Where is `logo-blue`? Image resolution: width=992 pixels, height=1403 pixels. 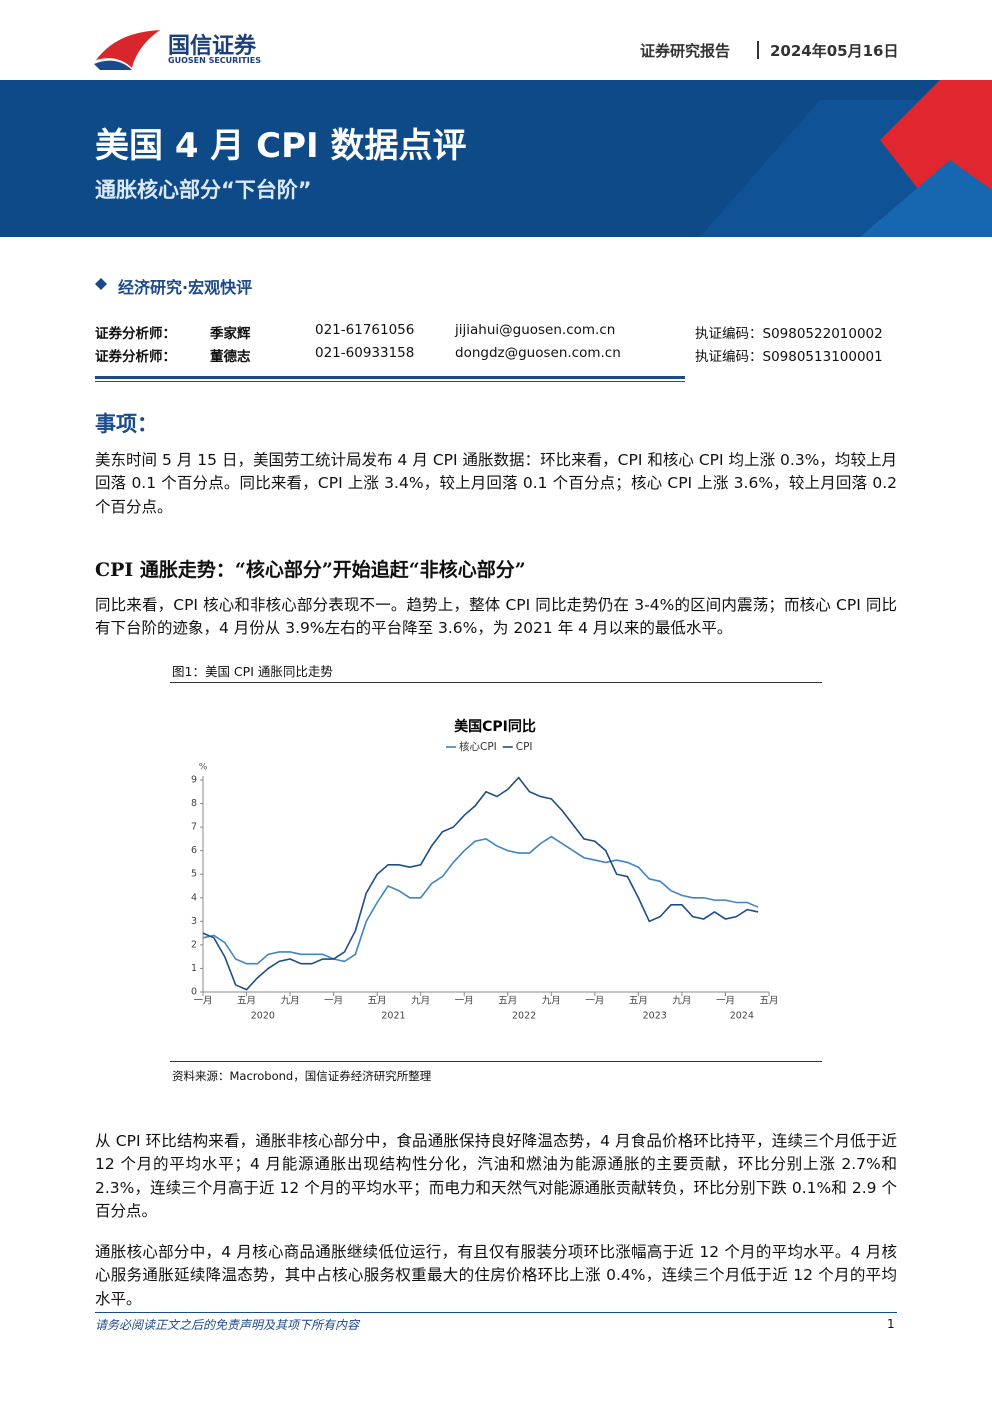
logo-blue is located at coordinates (113, 65).